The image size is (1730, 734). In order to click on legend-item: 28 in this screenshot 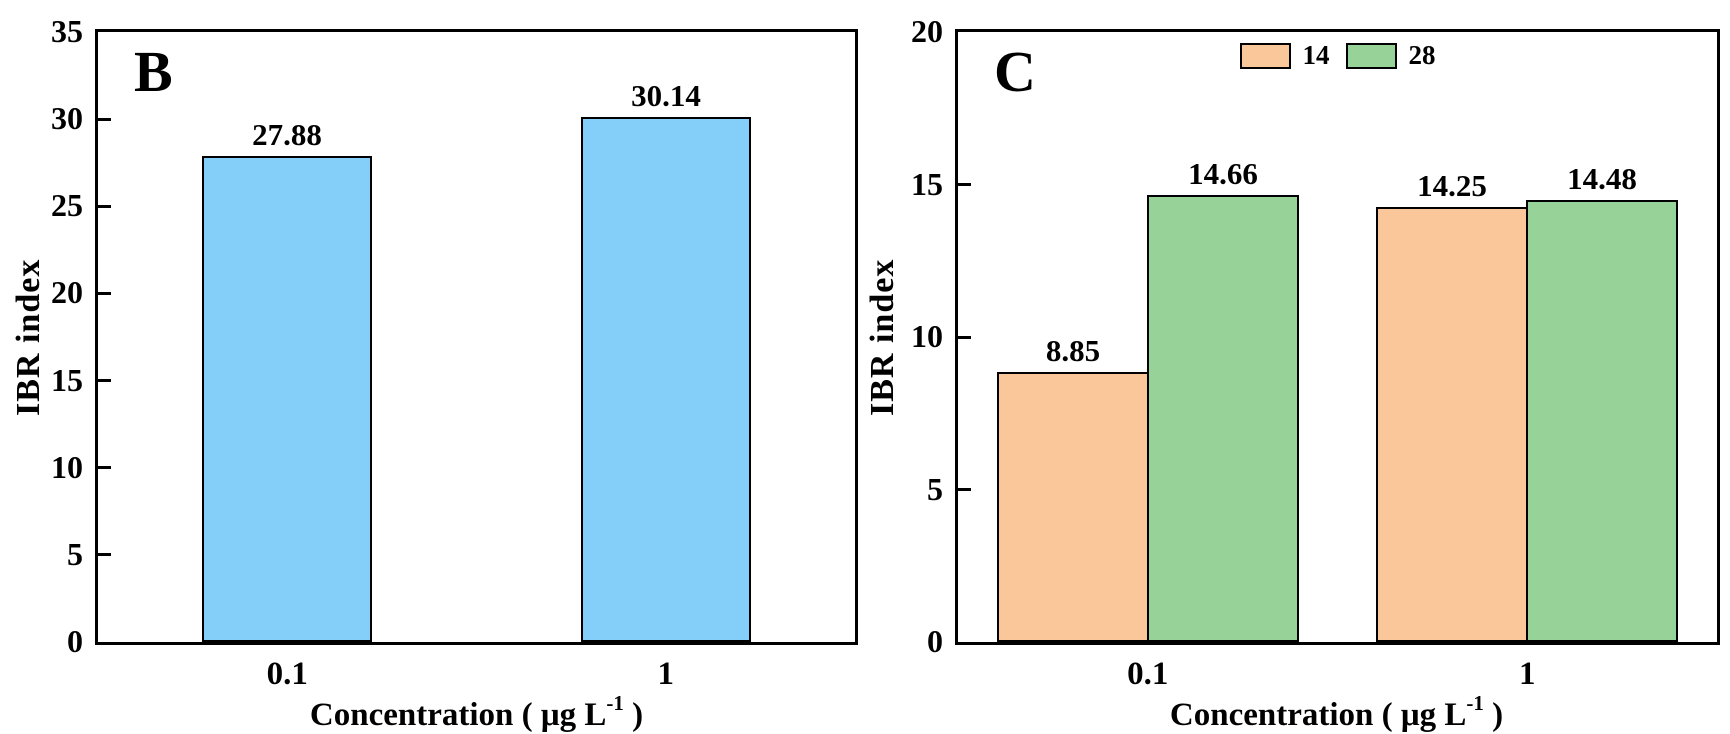, I will do `click(1390, 55)`.